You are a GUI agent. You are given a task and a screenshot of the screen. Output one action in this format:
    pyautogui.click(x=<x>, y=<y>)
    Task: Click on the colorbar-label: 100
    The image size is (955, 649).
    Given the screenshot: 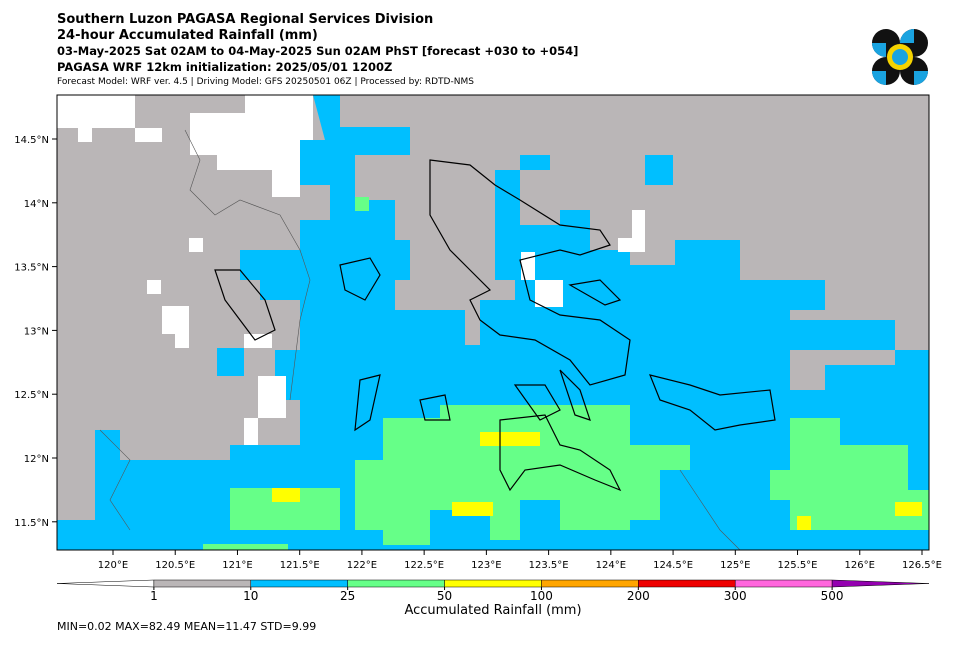 What is the action you would take?
    pyautogui.click(x=541, y=596)
    